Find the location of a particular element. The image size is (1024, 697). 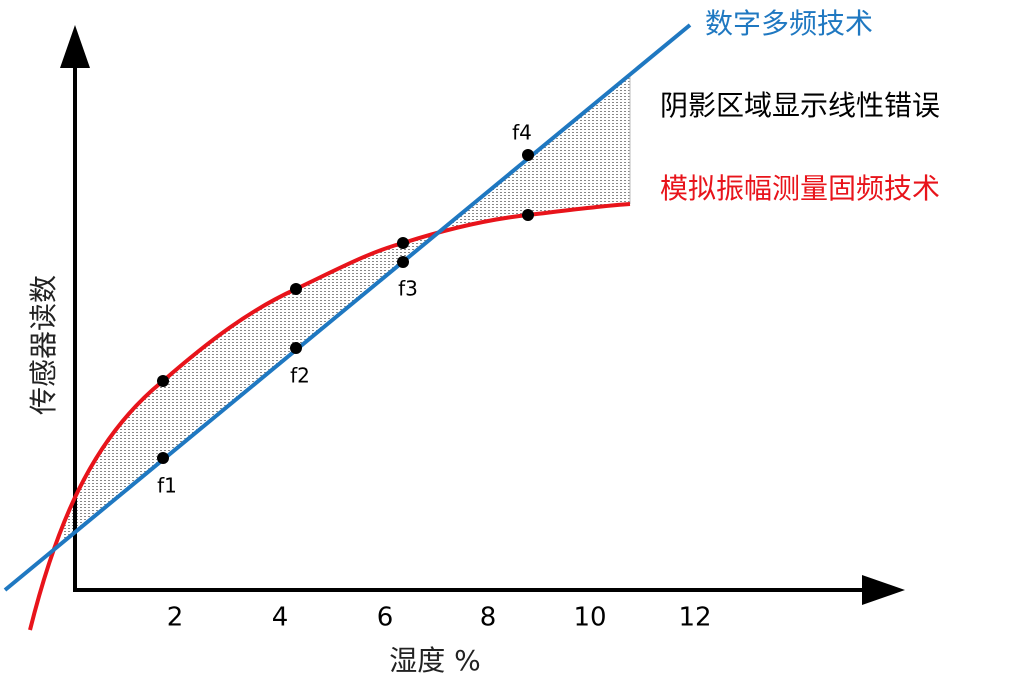

x-tick-label: 2 is located at coordinates (175, 618).